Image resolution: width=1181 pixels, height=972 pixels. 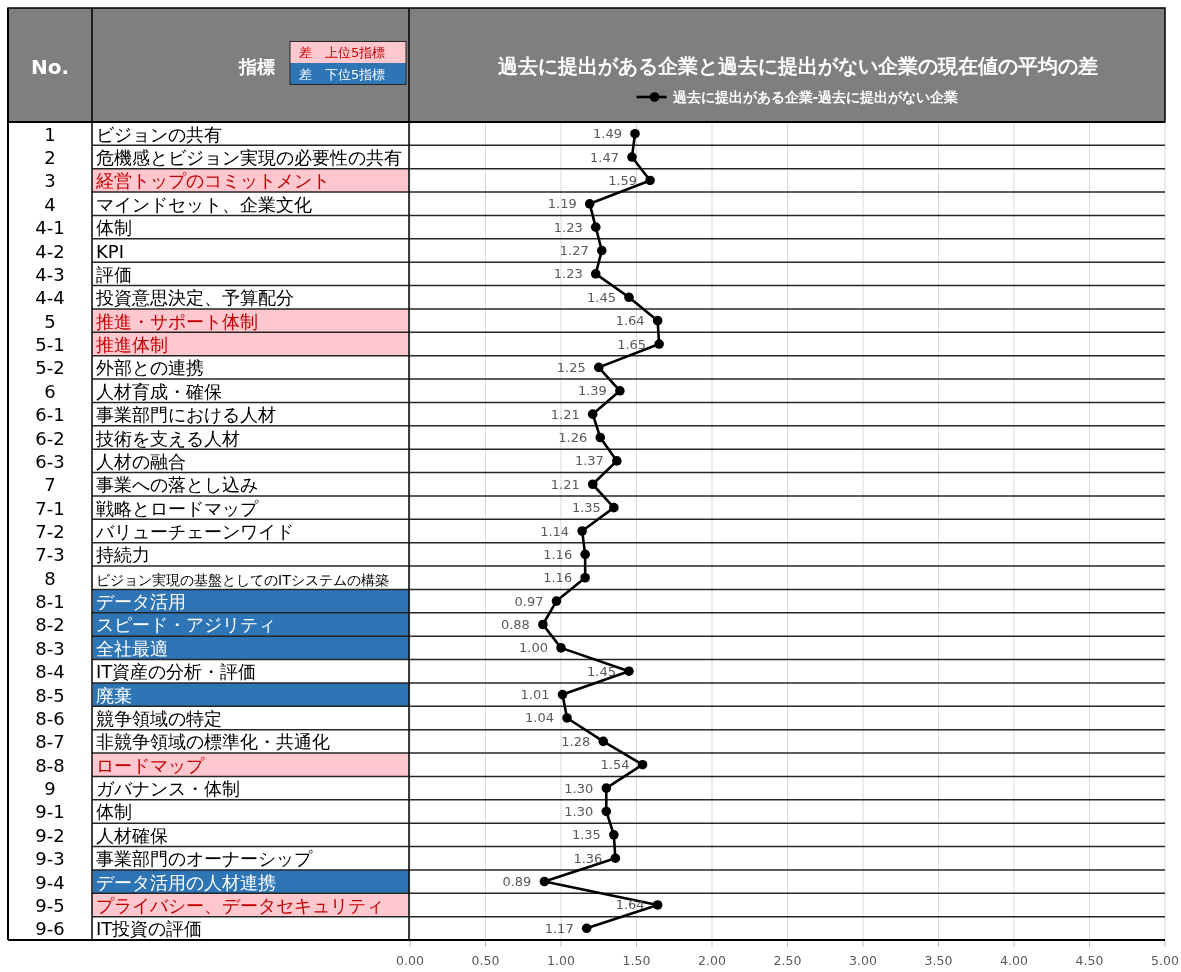 I want to click on data-label: 1.45, so click(x=601, y=671).